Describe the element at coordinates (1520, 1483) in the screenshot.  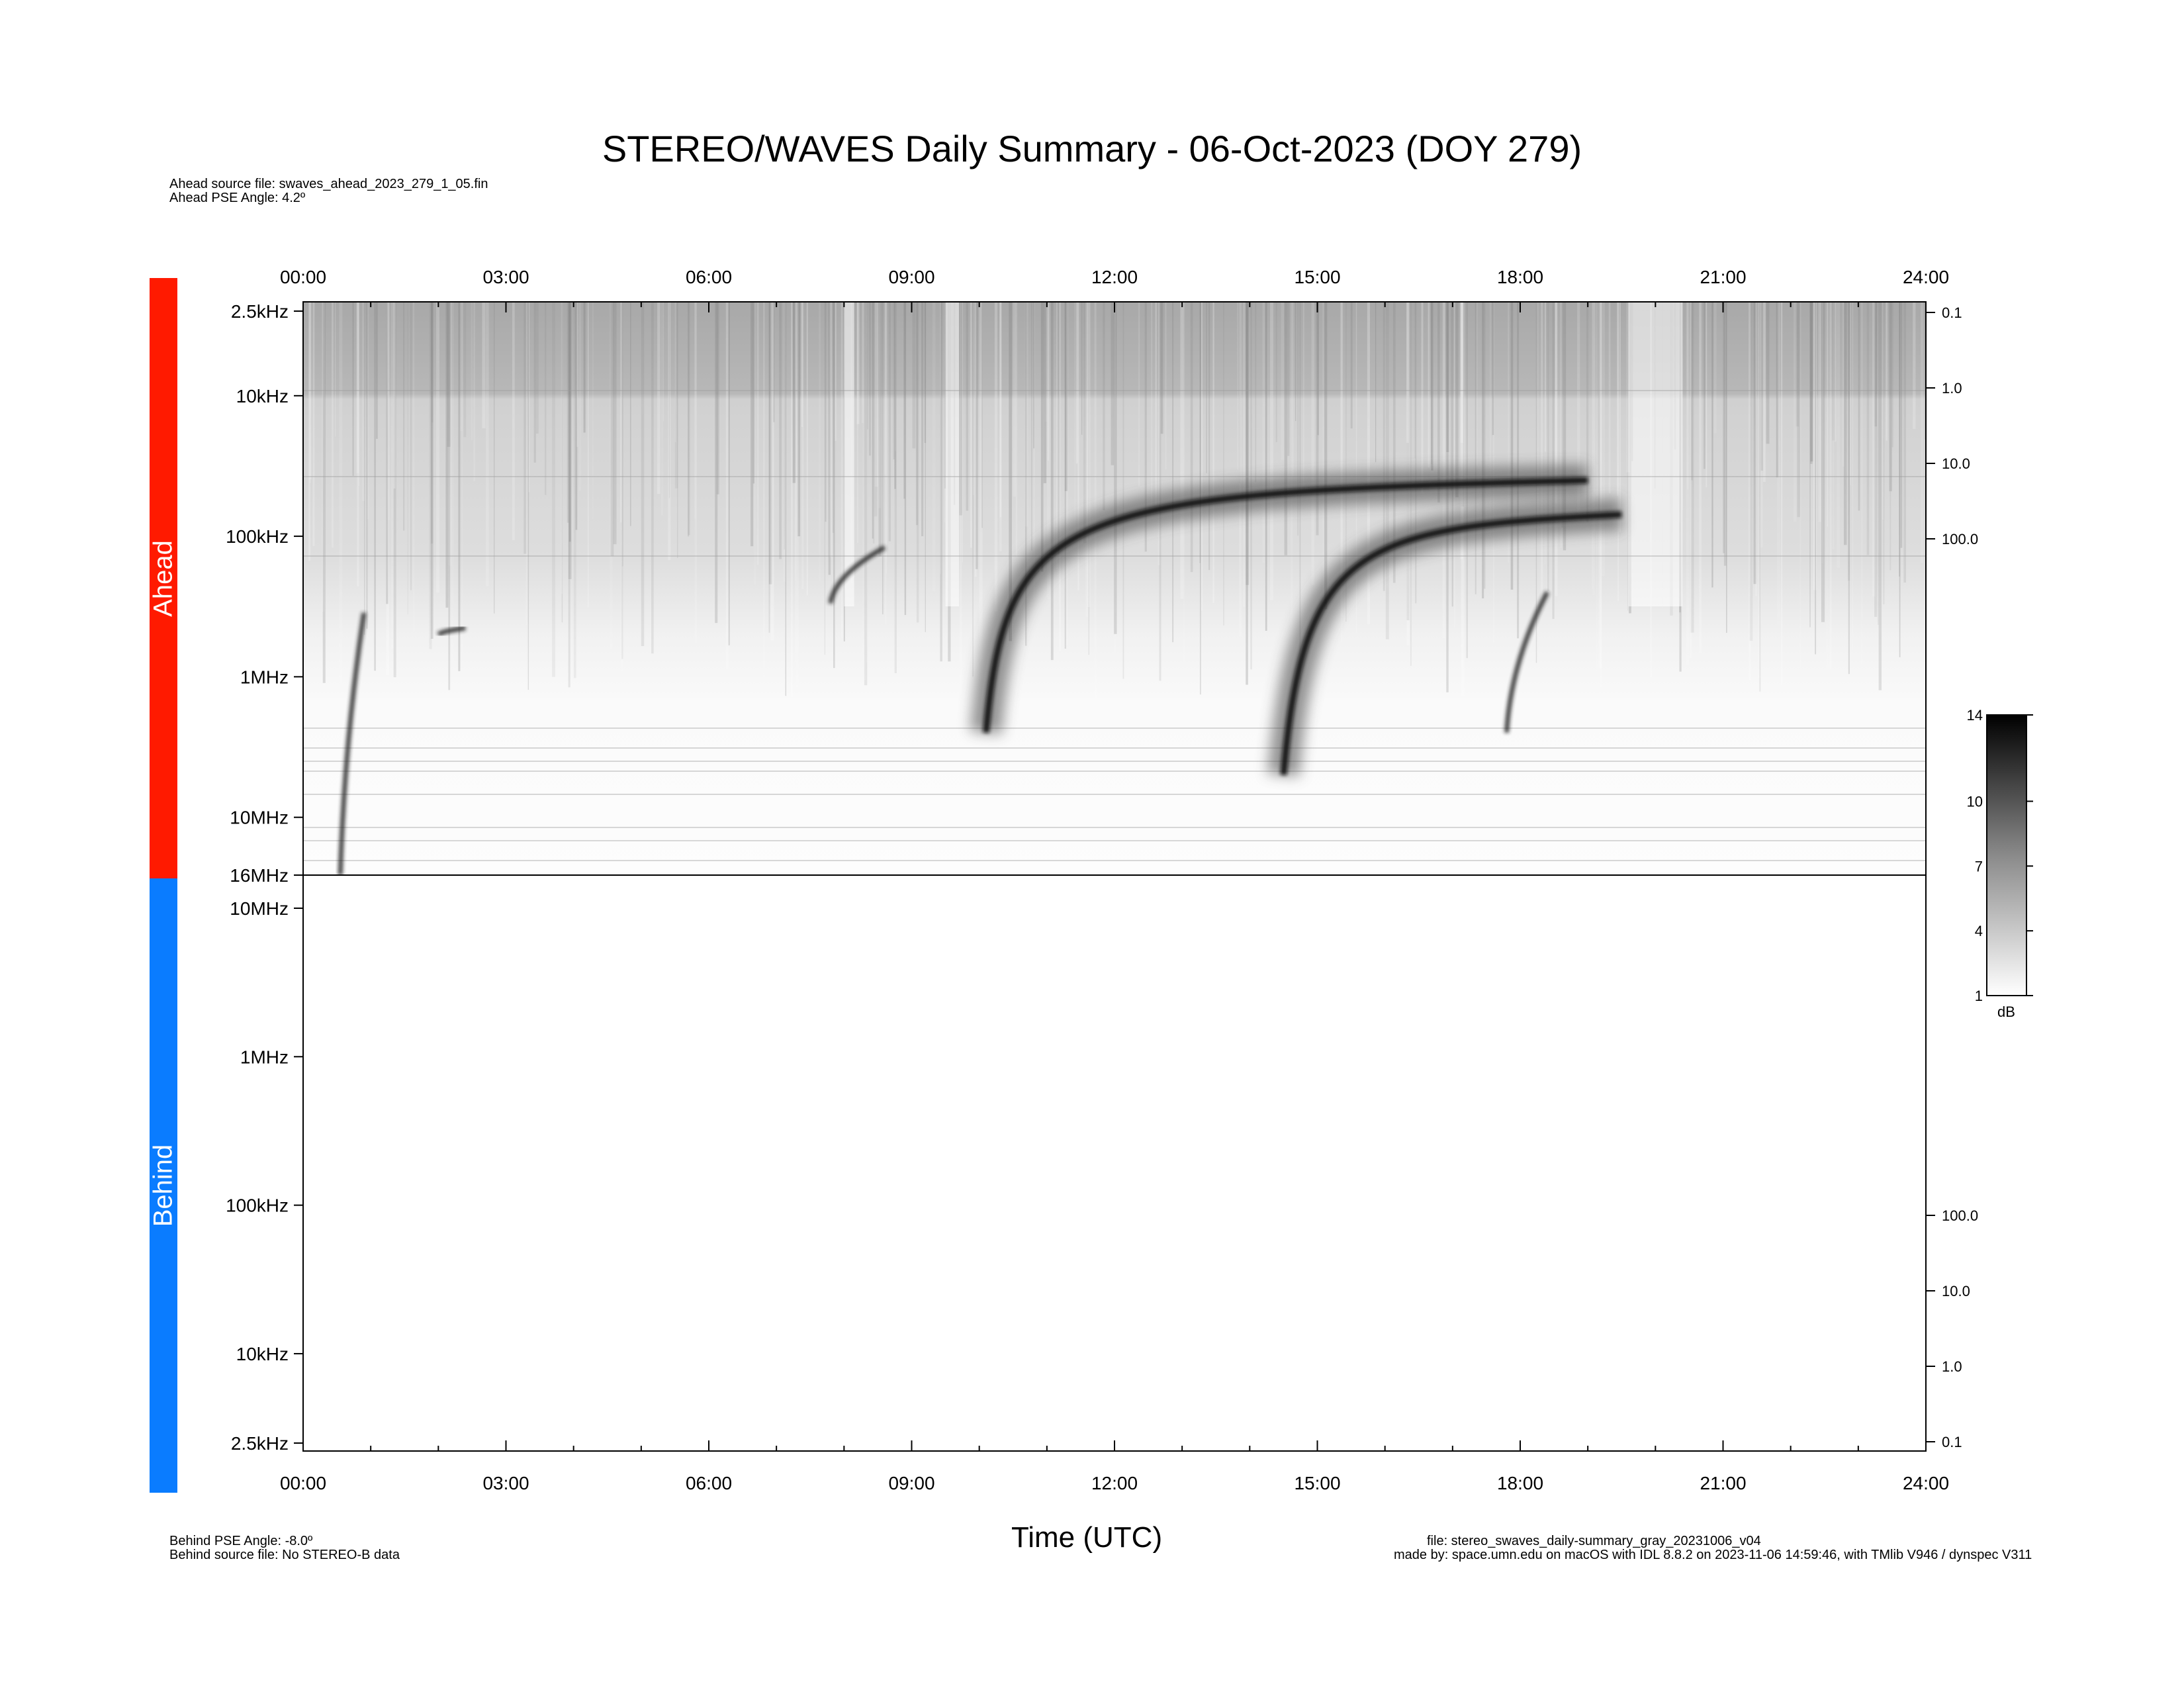
I see `x-tick-label-bottom: 18:00` at that location.